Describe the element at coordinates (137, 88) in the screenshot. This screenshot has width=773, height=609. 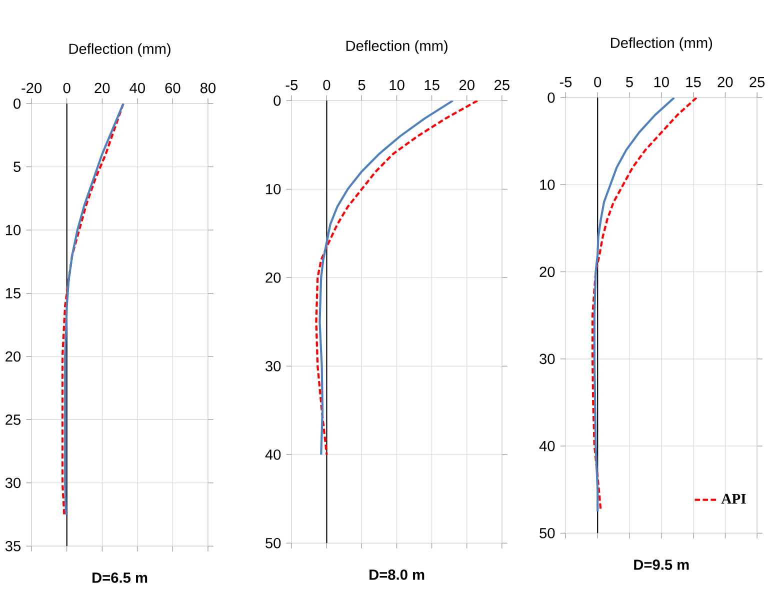
I see `x-tick-label: 40` at that location.